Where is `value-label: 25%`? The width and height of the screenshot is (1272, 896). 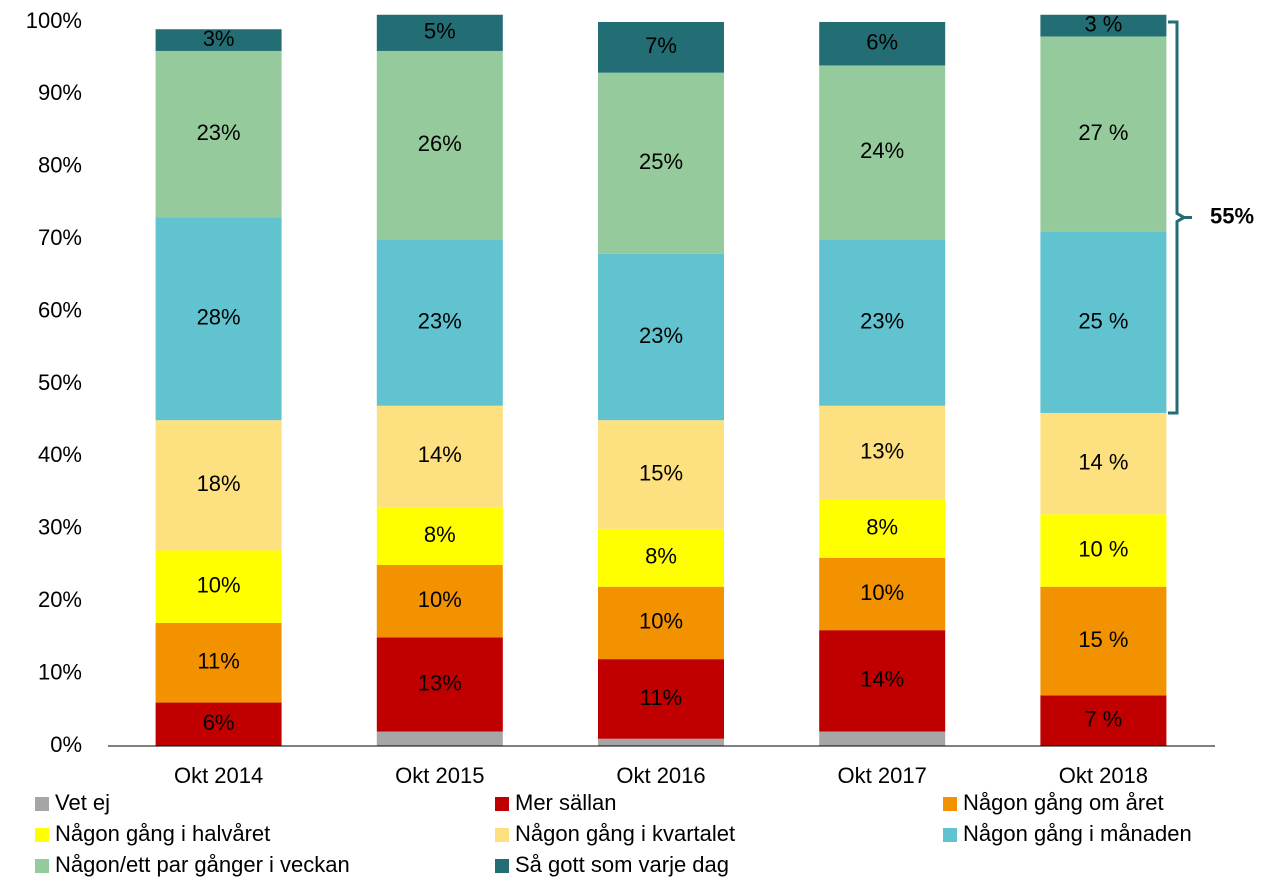 value-label: 25% is located at coordinates (661, 161).